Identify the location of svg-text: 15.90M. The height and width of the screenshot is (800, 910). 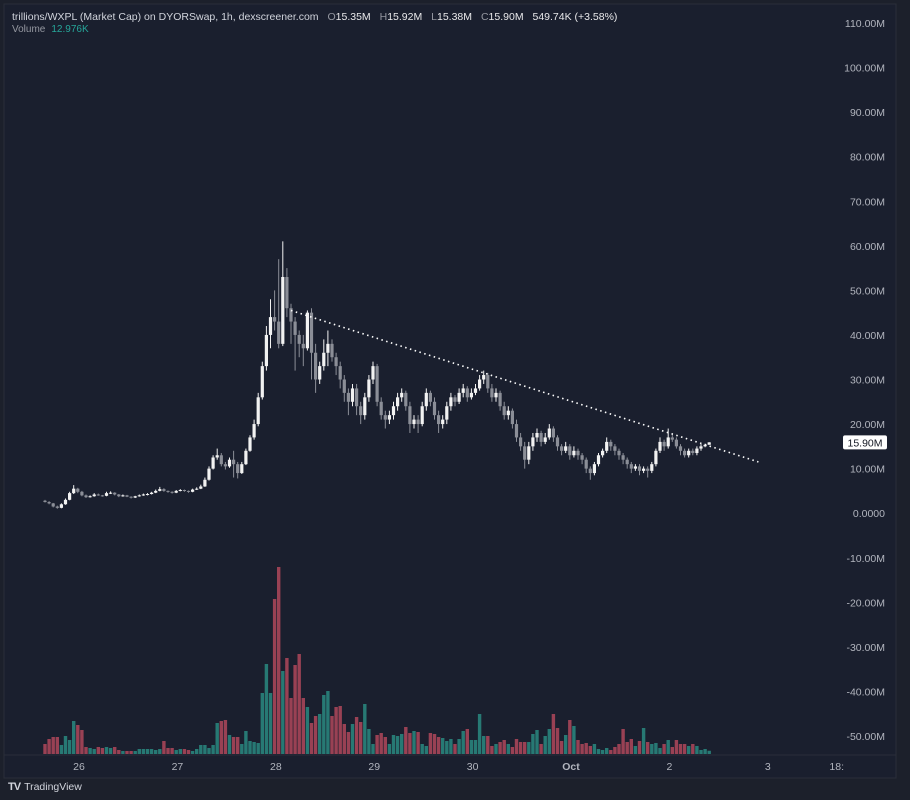
(864, 443).